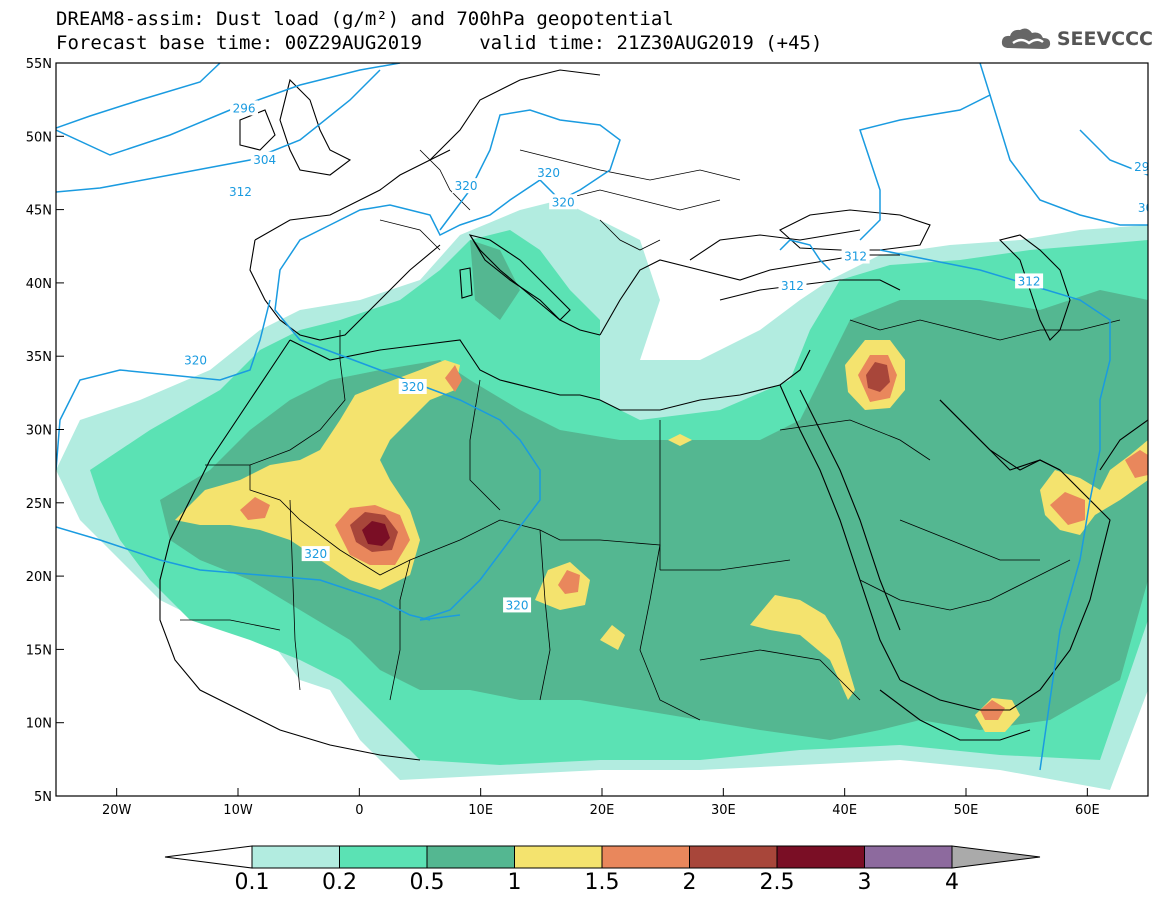  What do you see at coordinates (376, 533) in the screenshot?
I see `dust-area-max` at bounding box center [376, 533].